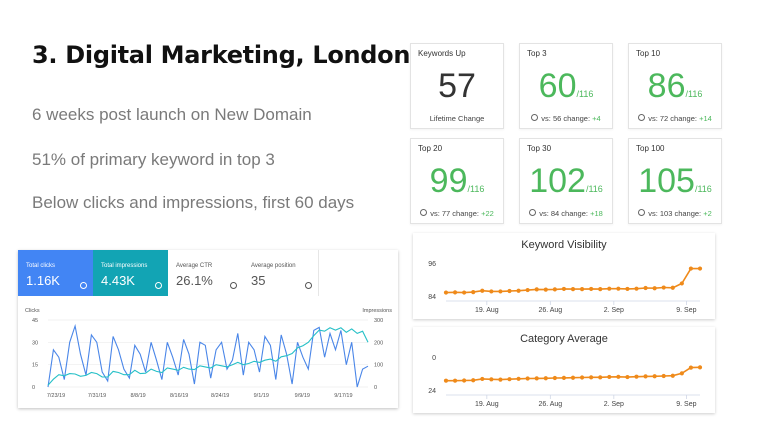  Describe the element at coordinates (258, 280) in the screenshot. I see `metric-tile-value: 35` at that location.